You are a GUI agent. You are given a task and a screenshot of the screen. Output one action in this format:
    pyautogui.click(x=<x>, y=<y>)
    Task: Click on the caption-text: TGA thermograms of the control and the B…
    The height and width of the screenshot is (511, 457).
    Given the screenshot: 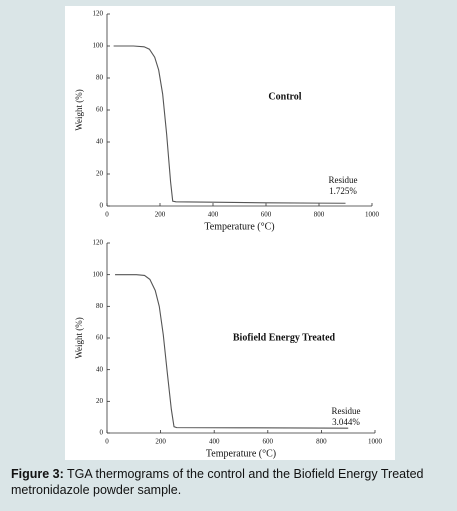 What is the action you would take?
    pyautogui.click(x=217, y=482)
    